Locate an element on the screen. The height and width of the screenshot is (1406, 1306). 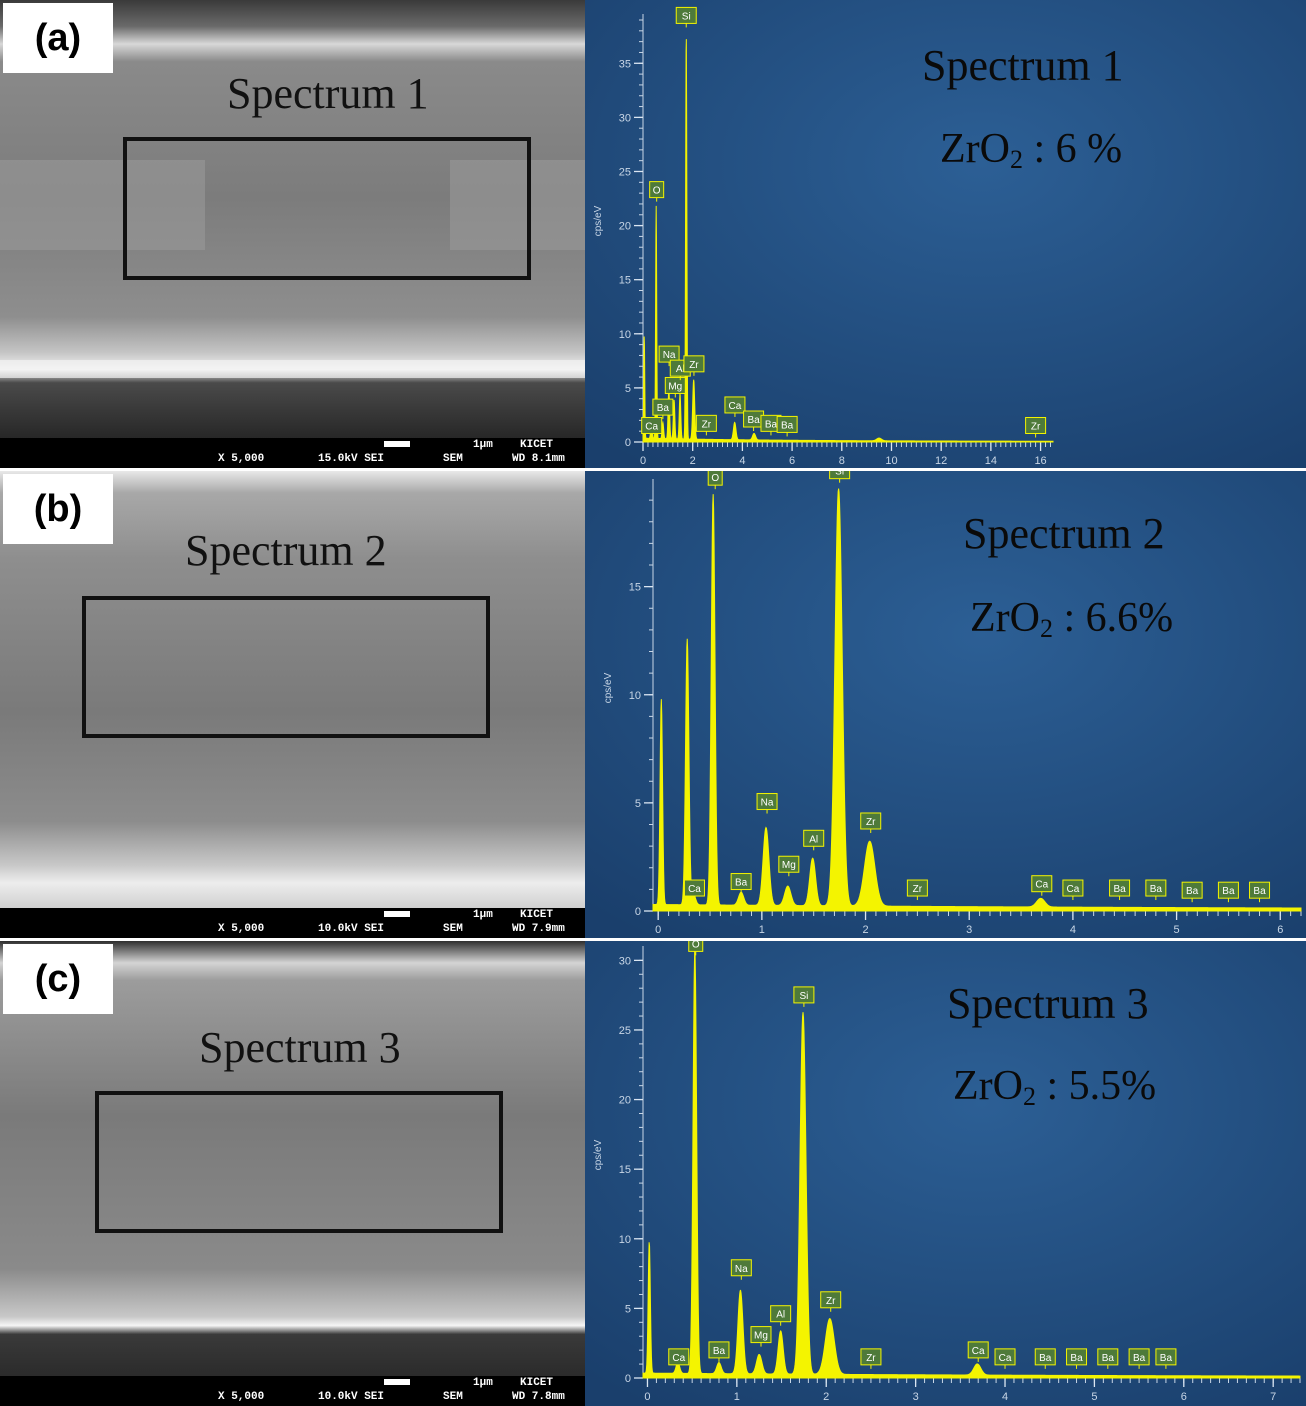
sem-wd-b: WD 7.9mm is located at coordinates (538, 929).